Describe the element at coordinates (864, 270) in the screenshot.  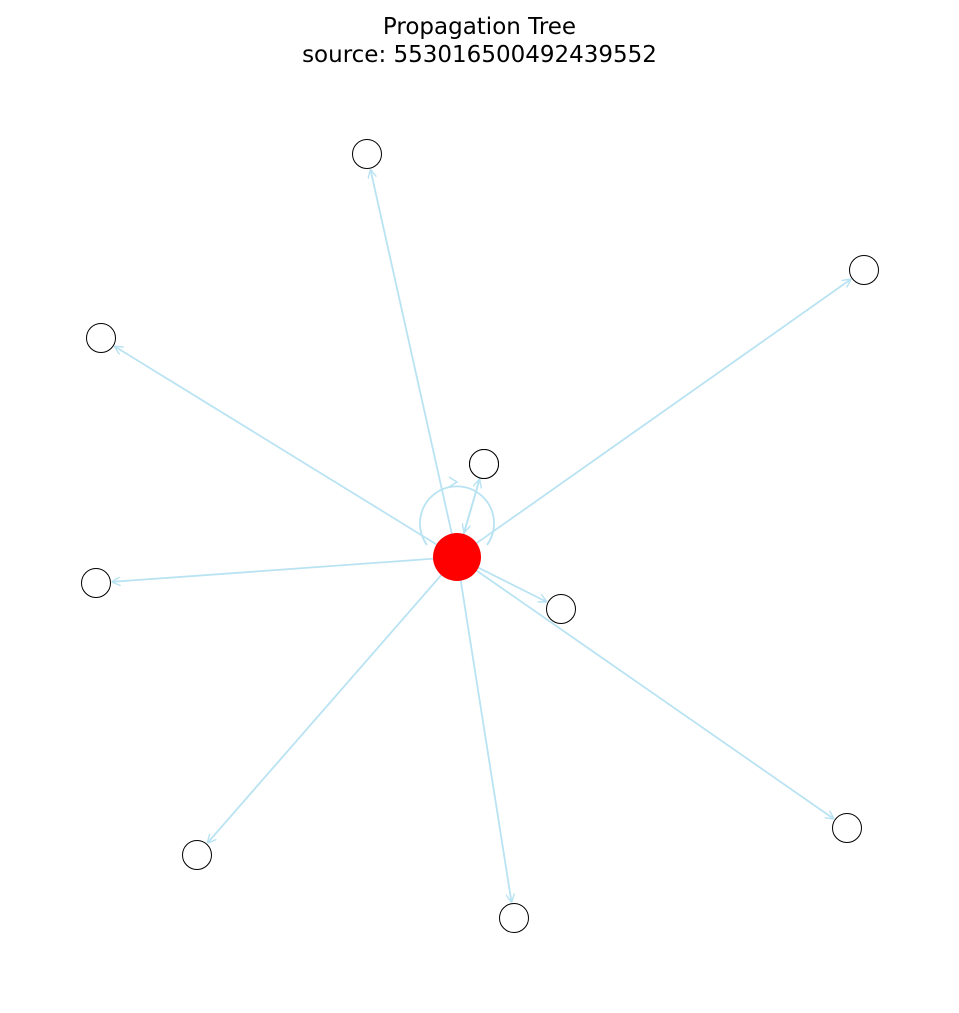
I see `child-node-c3` at that location.